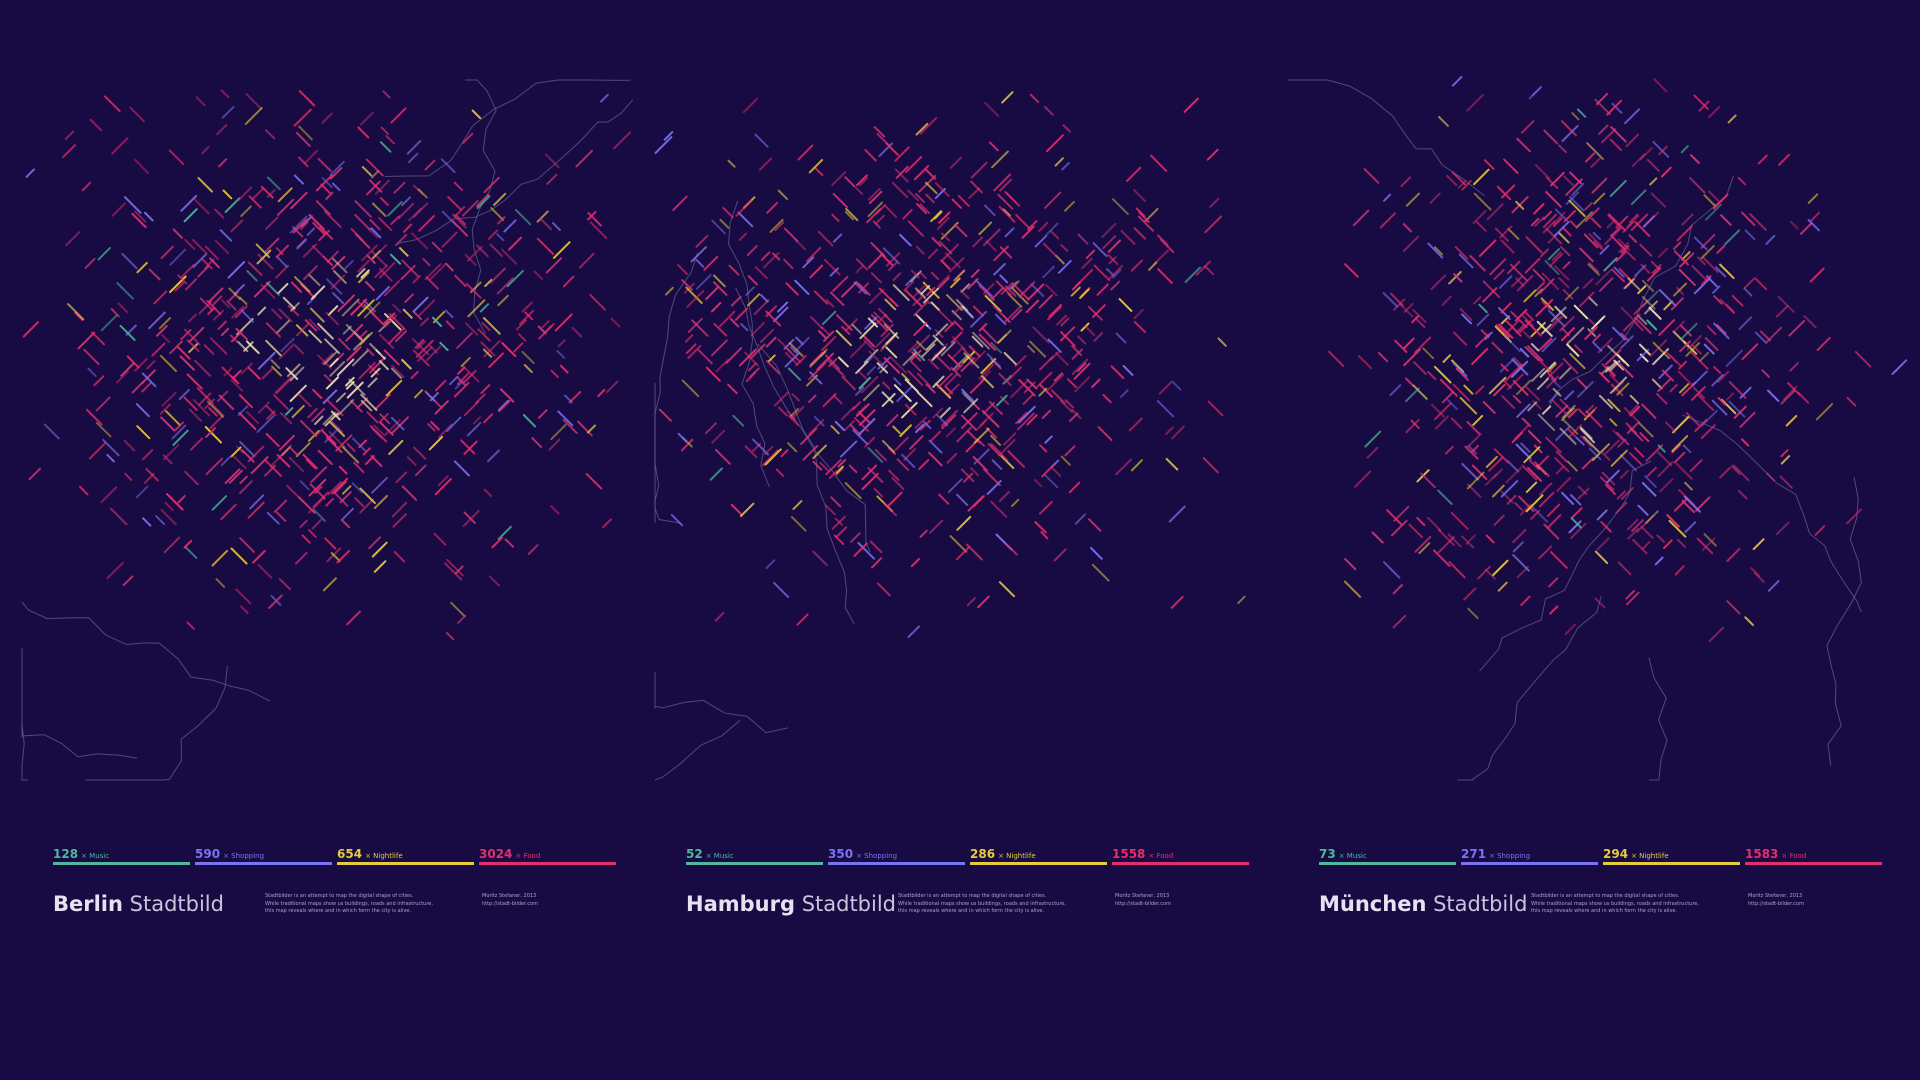  I want to click on stat-value: 1558, so click(1129, 854).